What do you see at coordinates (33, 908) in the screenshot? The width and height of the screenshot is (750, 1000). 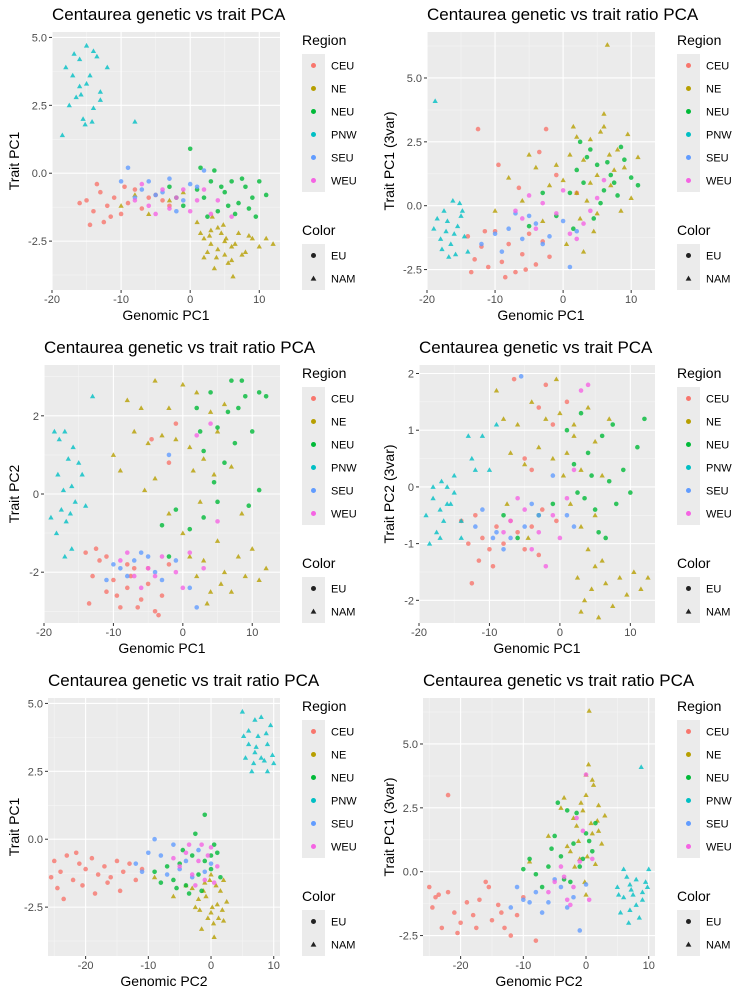 I see `y-tick-label: -2.5` at bounding box center [33, 908].